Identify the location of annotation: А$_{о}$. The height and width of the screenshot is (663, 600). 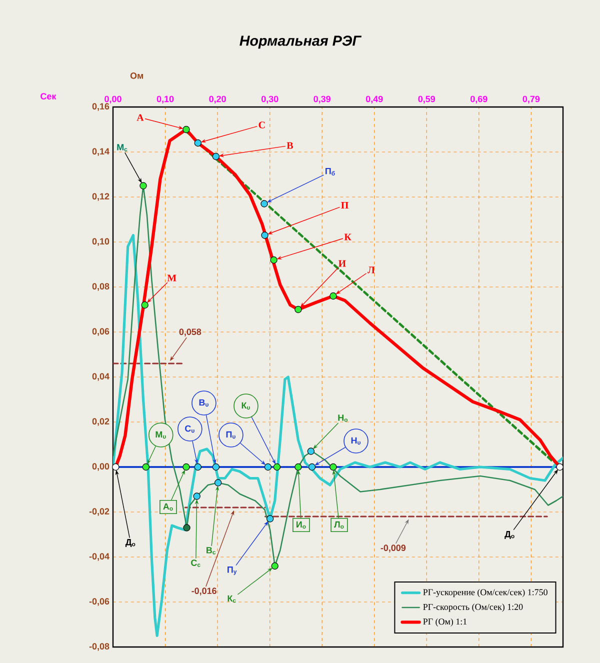
(168, 507).